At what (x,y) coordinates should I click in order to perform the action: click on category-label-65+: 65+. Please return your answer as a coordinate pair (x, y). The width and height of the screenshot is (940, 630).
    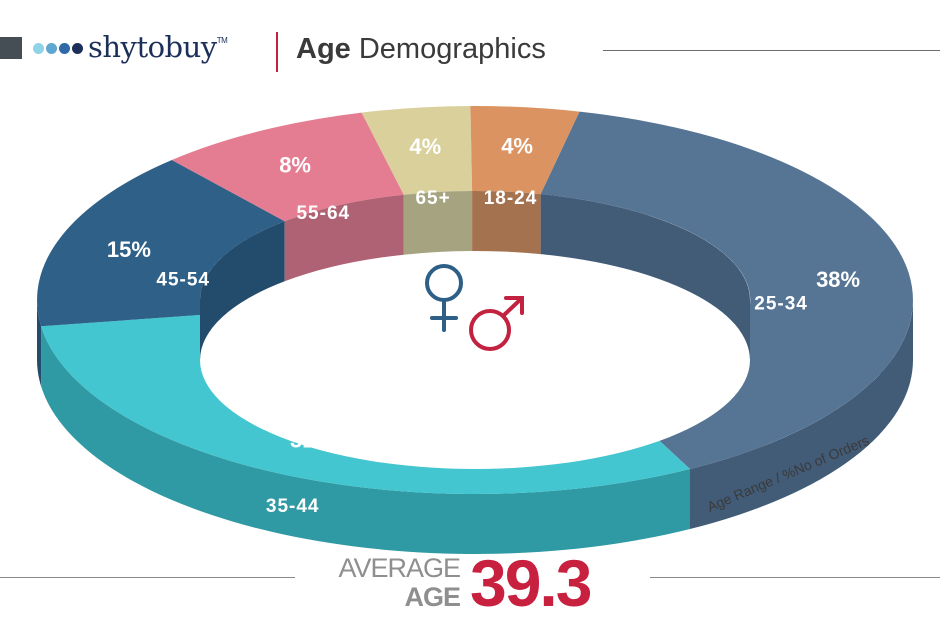
    Looking at the image, I should click on (432, 198).